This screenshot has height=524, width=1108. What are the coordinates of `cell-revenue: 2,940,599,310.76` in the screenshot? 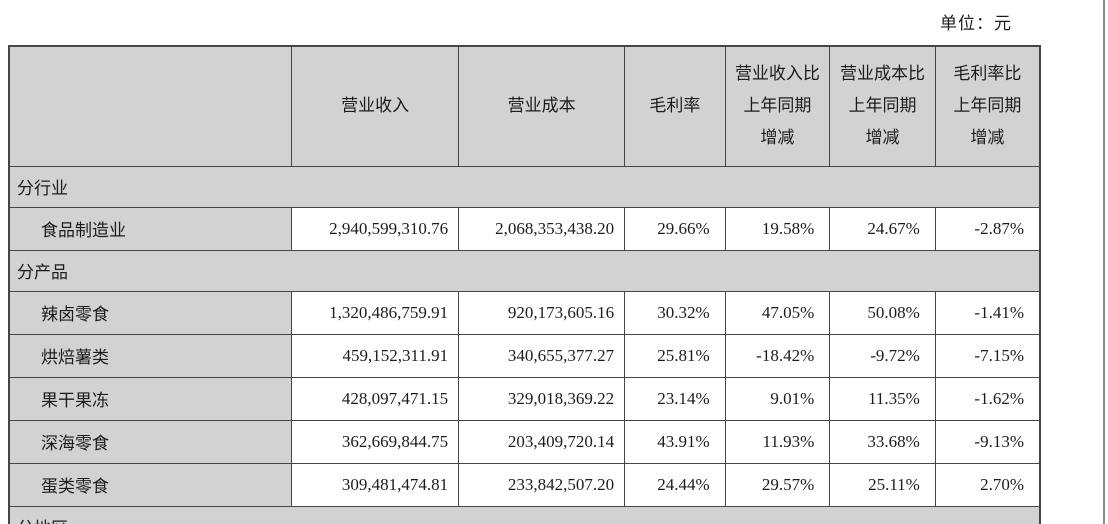 It's located at (375, 228).